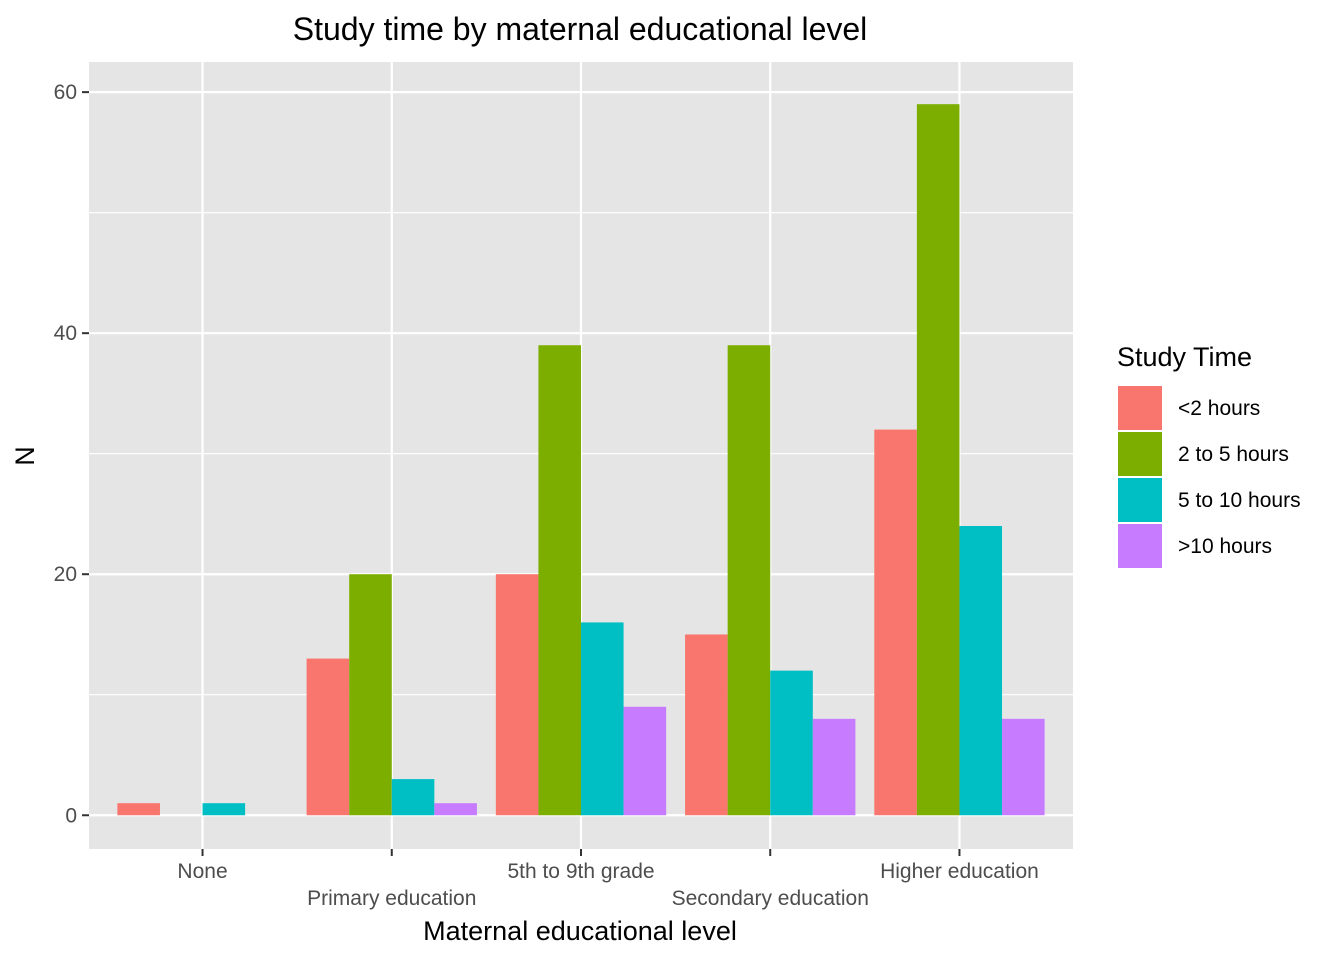  I want to click on y-tick-label: 60, so click(65, 92).